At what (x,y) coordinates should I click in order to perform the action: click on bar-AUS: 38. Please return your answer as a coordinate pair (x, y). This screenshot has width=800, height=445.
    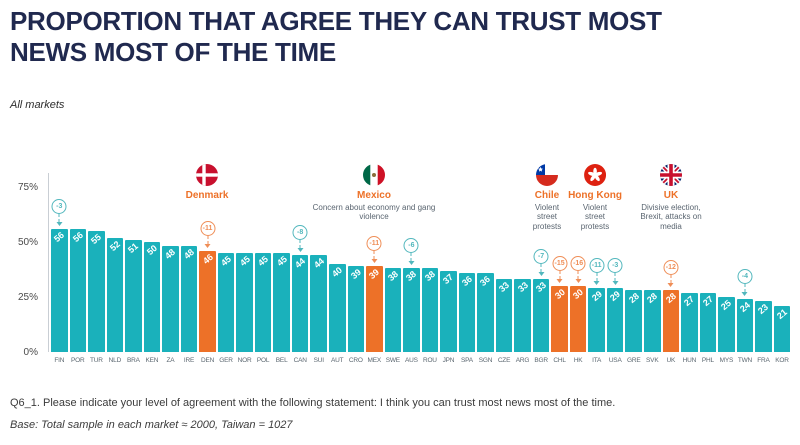
    Looking at the image, I should click on (411, 310).